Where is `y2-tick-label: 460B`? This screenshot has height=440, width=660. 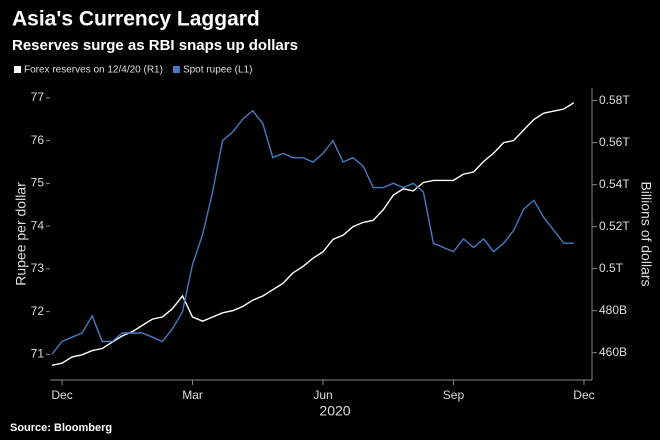
y2-tick-label: 460B is located at coordinates (613, 352).